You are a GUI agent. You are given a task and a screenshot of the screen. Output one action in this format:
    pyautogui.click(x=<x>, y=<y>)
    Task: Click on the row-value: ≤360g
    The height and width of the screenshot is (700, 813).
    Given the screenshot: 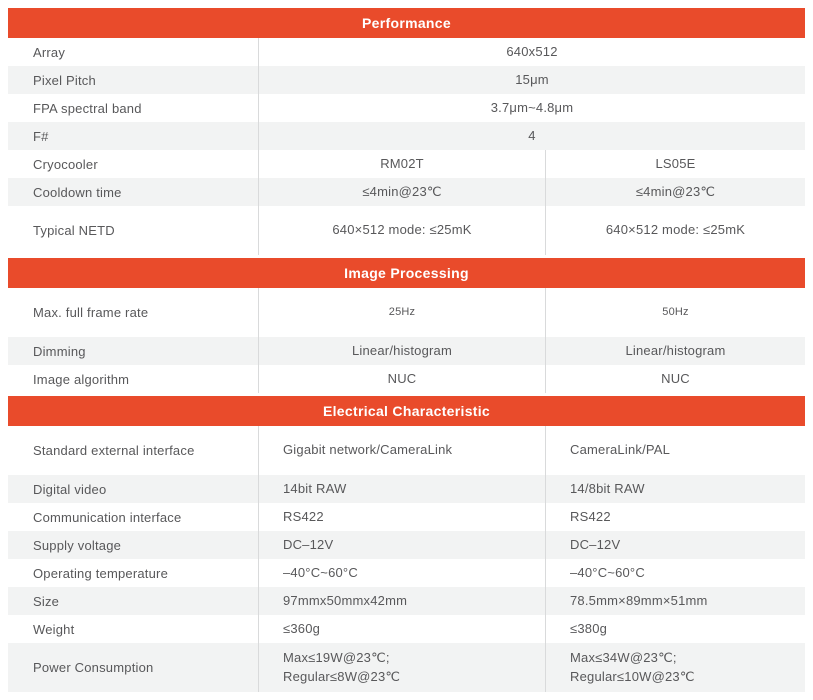 What is the action you would take?
    pyautogui.click(x=401, y=629)
    